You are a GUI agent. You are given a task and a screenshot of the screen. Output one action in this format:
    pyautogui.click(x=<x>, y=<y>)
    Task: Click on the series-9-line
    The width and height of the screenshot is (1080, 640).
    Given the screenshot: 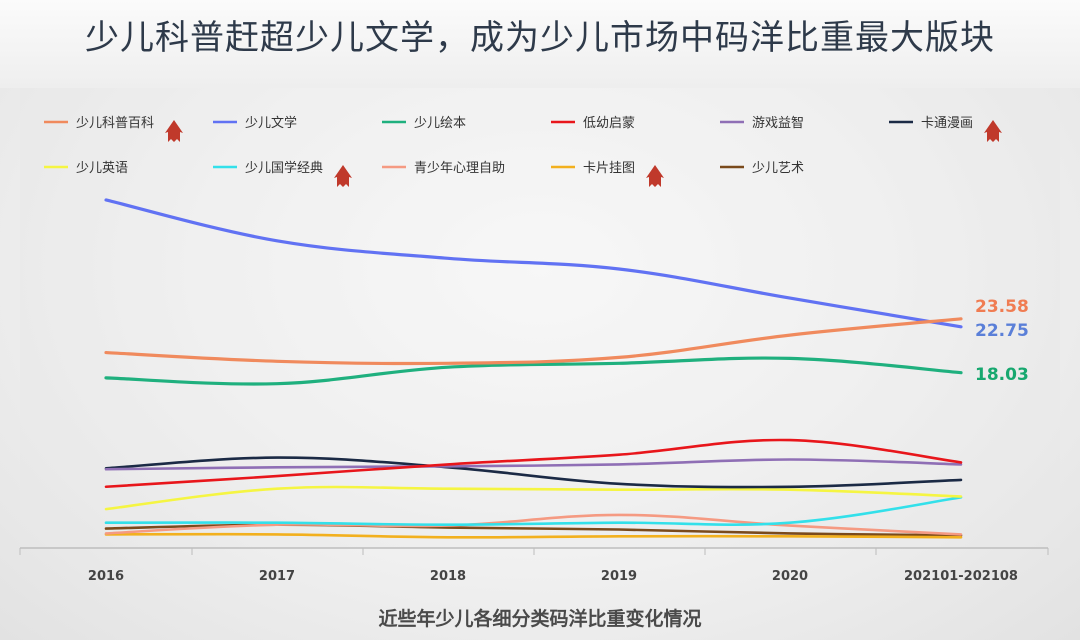 What is the action you would take?
    pyautogui.click(x=533, y=535)
    